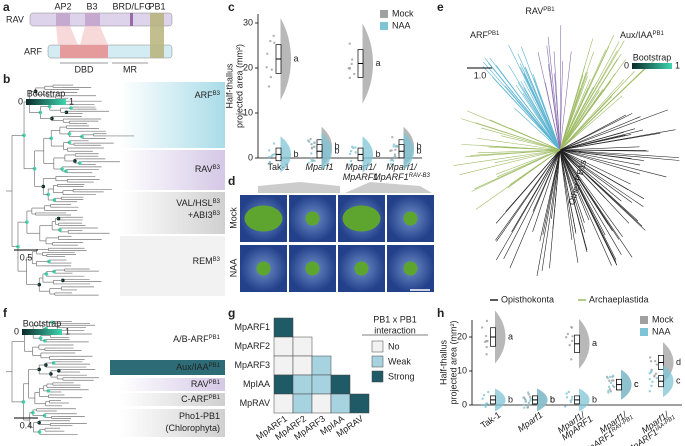 The width and height of the screenshot is (685, 446). I want to click on domain-label: B3, so click(91, 6).